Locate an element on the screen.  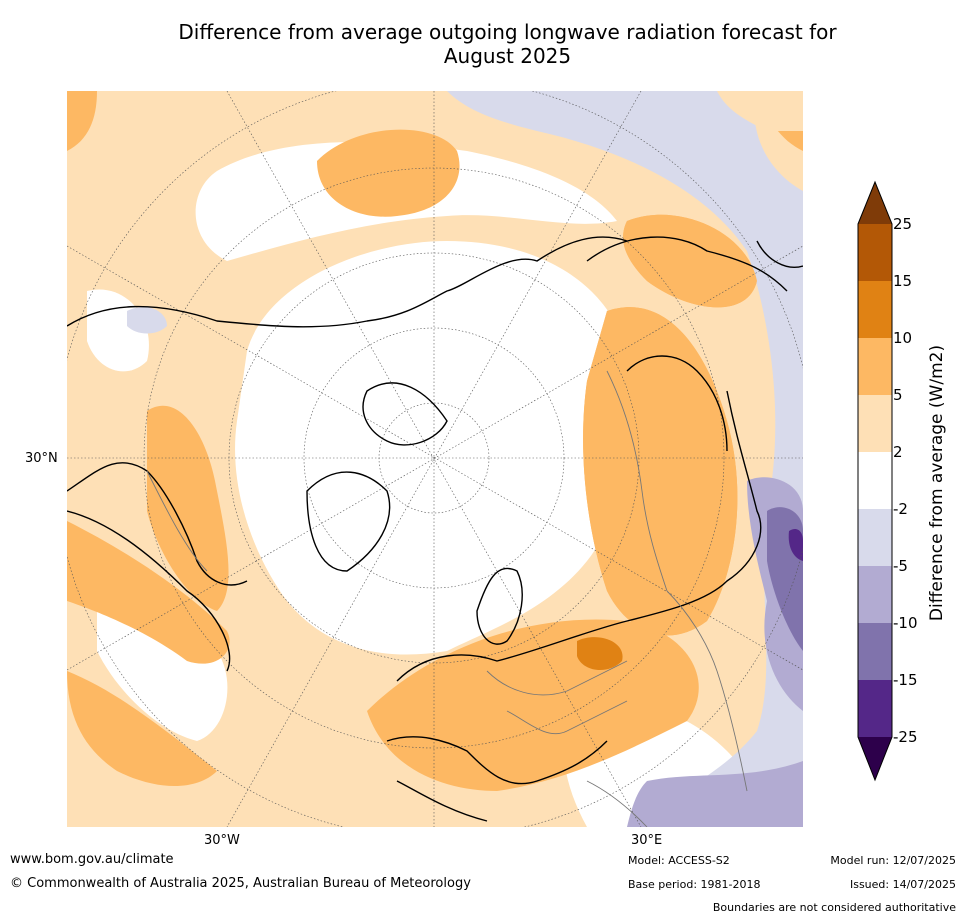
colorbar-tick: 10 is located at coordinates (903, 338).